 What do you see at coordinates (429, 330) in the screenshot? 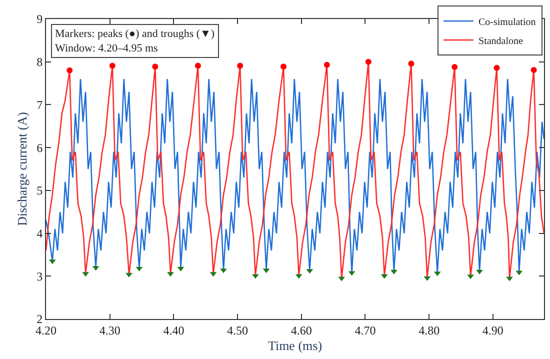
I see `x-tick-label: 4.80` at bounding box center [429, 330].